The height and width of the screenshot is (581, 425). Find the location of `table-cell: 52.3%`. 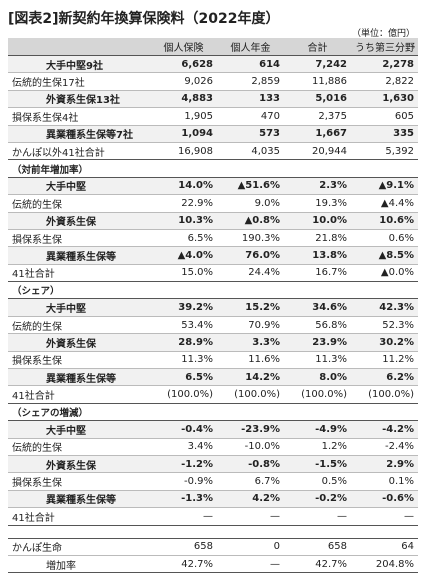

table-cell: 52.3% is located at coordinates (384, 325).